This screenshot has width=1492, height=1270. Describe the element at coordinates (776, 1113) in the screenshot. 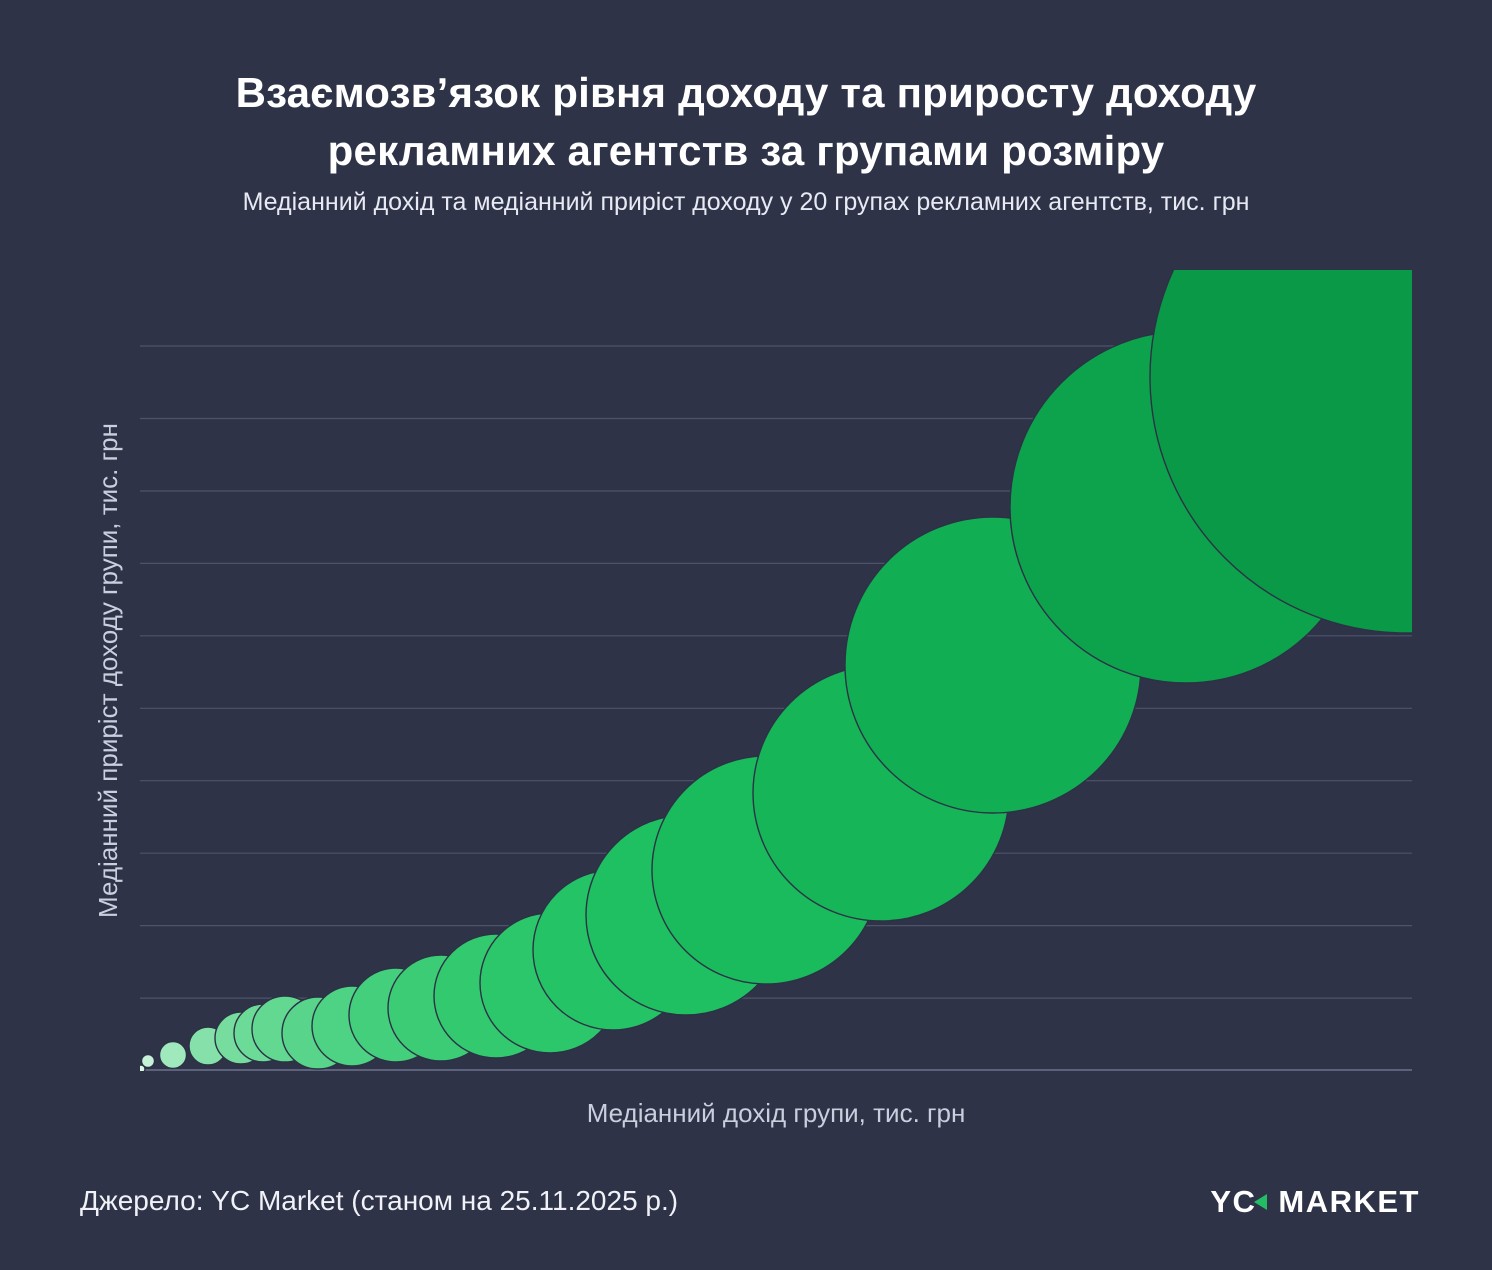

I see `x-axis-label: Медіанний дохід групи, тис. грн` at that location.